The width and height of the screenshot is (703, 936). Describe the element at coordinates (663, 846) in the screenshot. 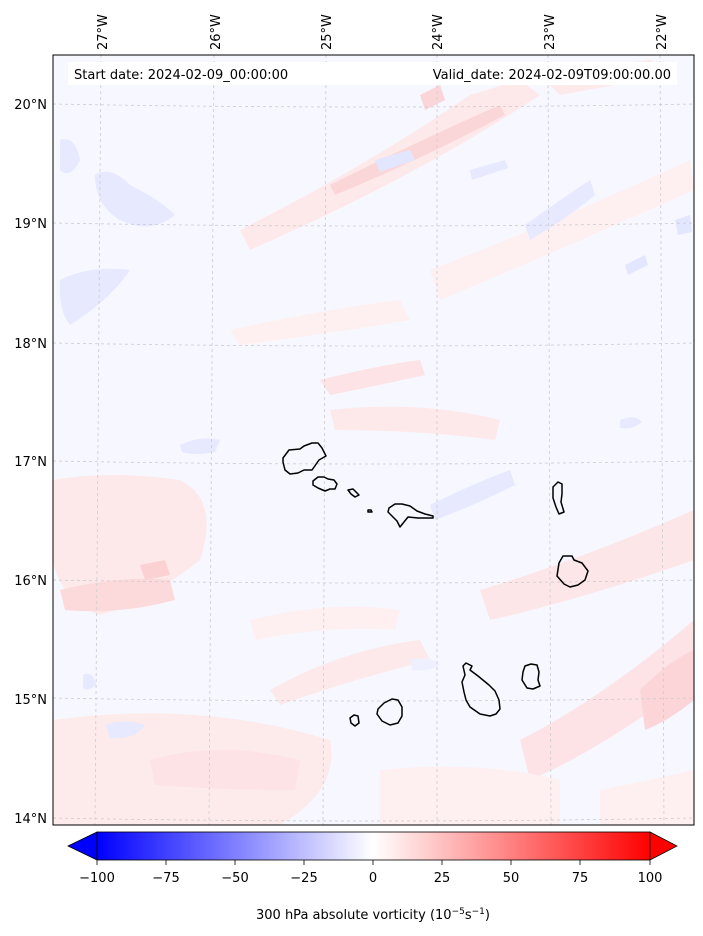

I see `colorbar-extend-max` at that location.